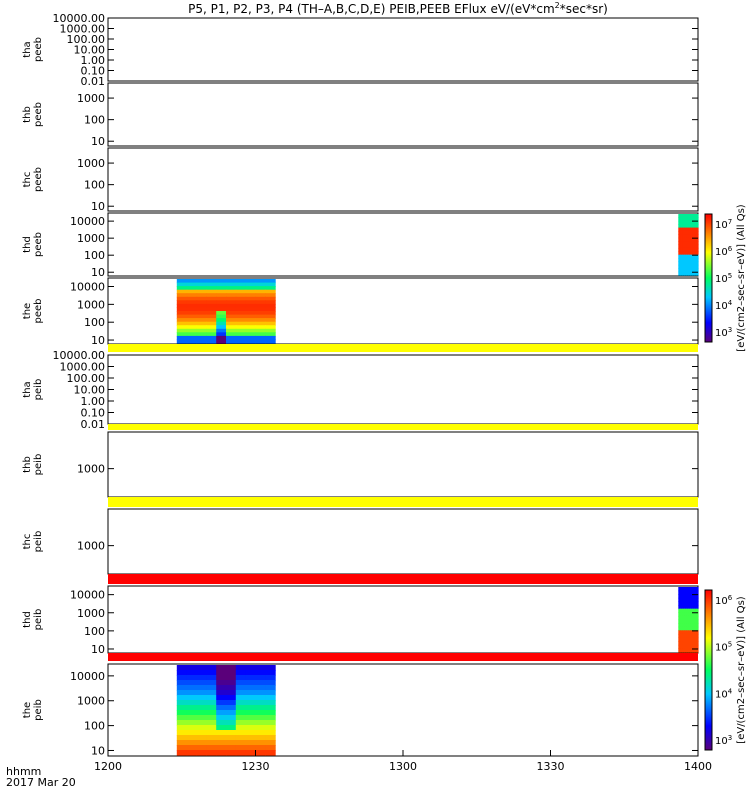 Image resolution: width=750 pixels, height=800 pixels. Describe the element at coordinates (79, 18) in the screenshot. I see `y-tick-label: 10000.00` at that location.